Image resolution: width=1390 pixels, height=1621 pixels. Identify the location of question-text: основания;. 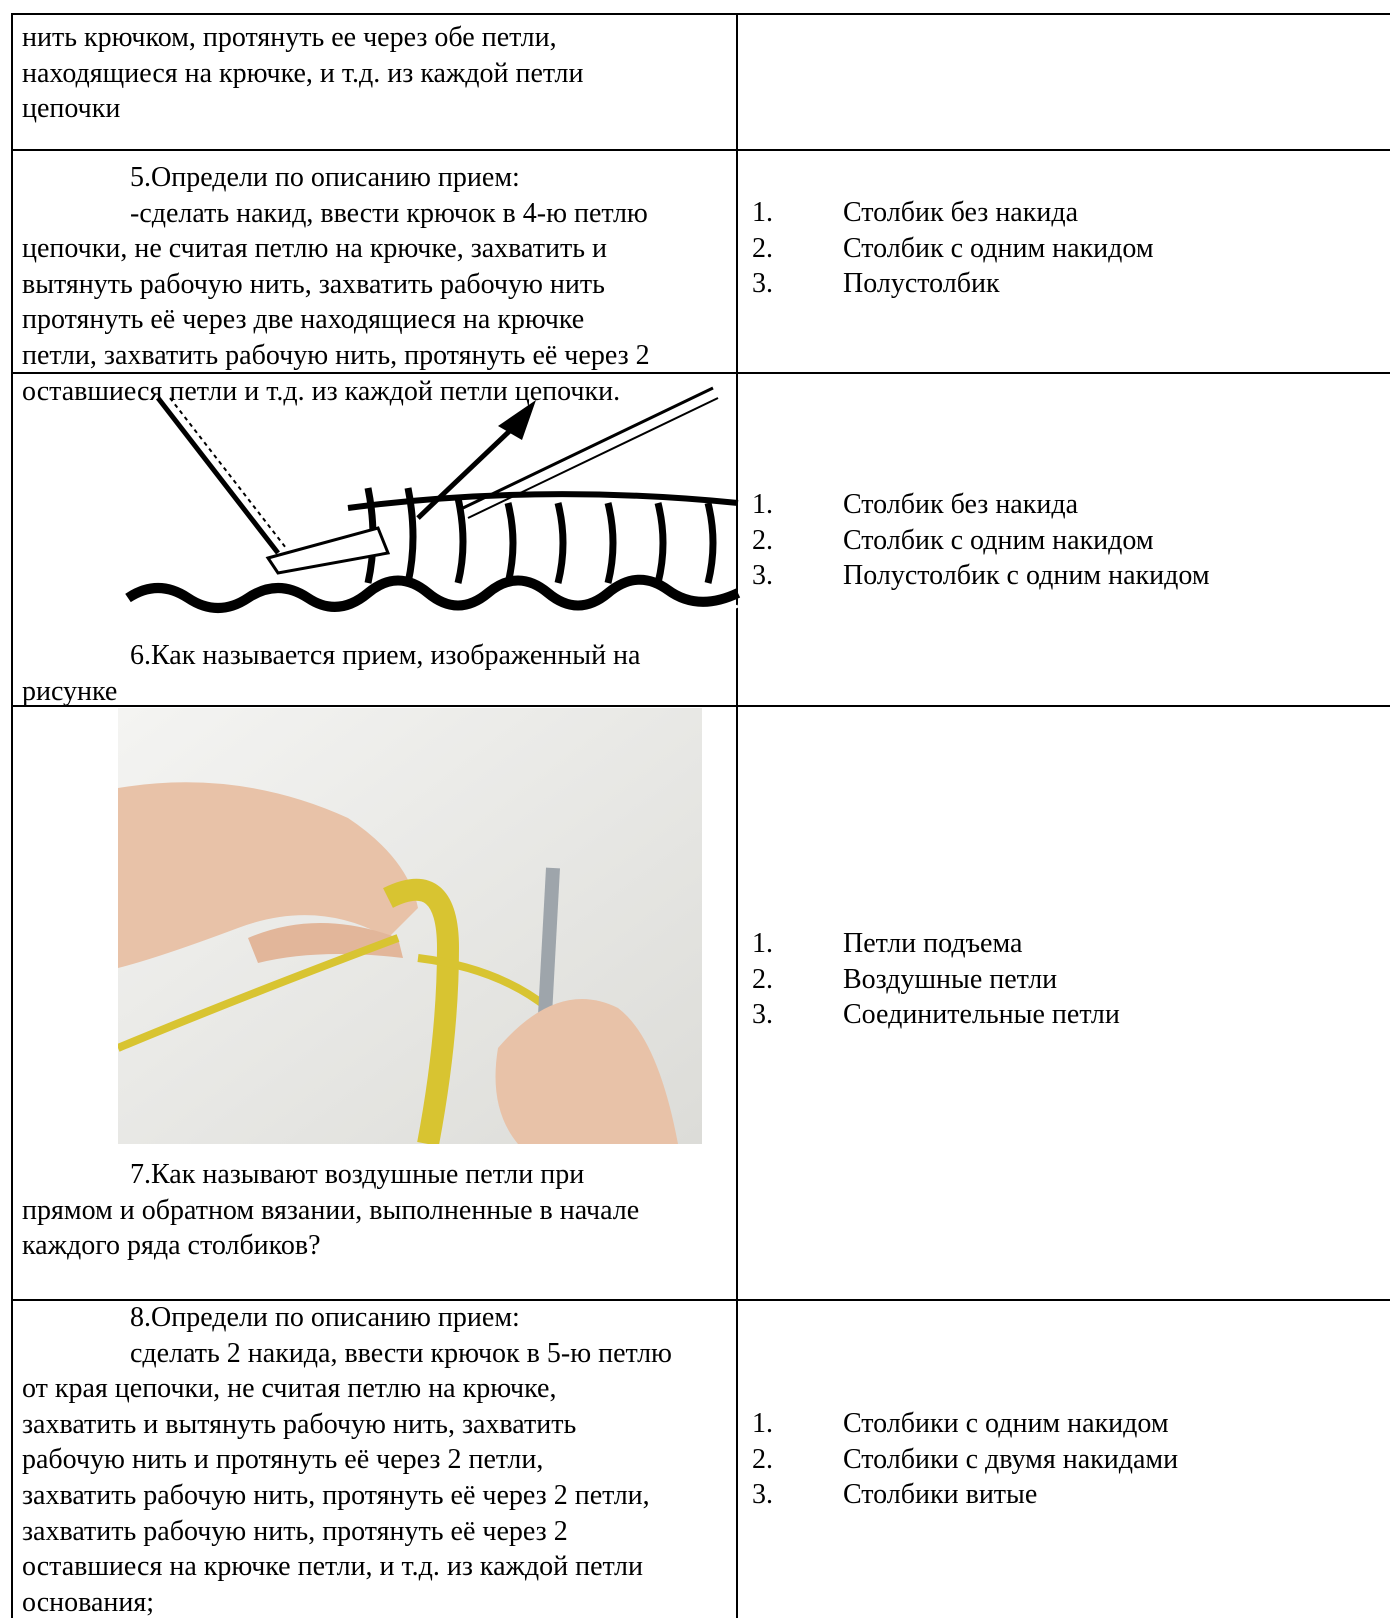
(88, 1602).